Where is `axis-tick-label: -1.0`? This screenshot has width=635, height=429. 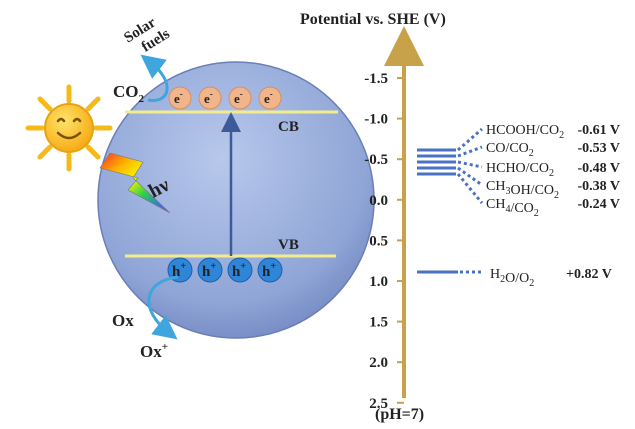
axis-tick-label: -1.0 is located at coordinates (376, 120).